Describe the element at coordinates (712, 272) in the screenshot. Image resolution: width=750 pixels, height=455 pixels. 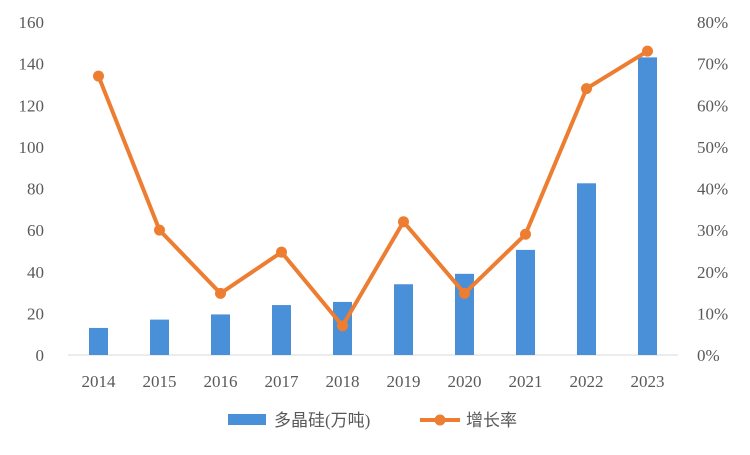
I see `right-axis-tick-label: 20%` at that location.